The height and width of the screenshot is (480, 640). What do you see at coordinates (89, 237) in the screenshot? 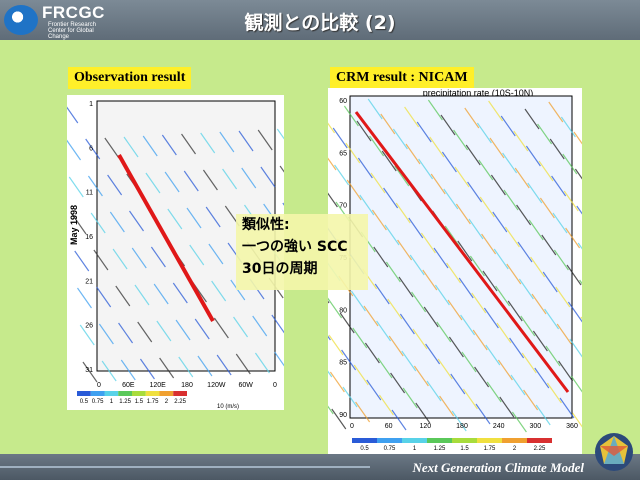
I see `y-tick-label: 16` at bounding box center [89, 237].